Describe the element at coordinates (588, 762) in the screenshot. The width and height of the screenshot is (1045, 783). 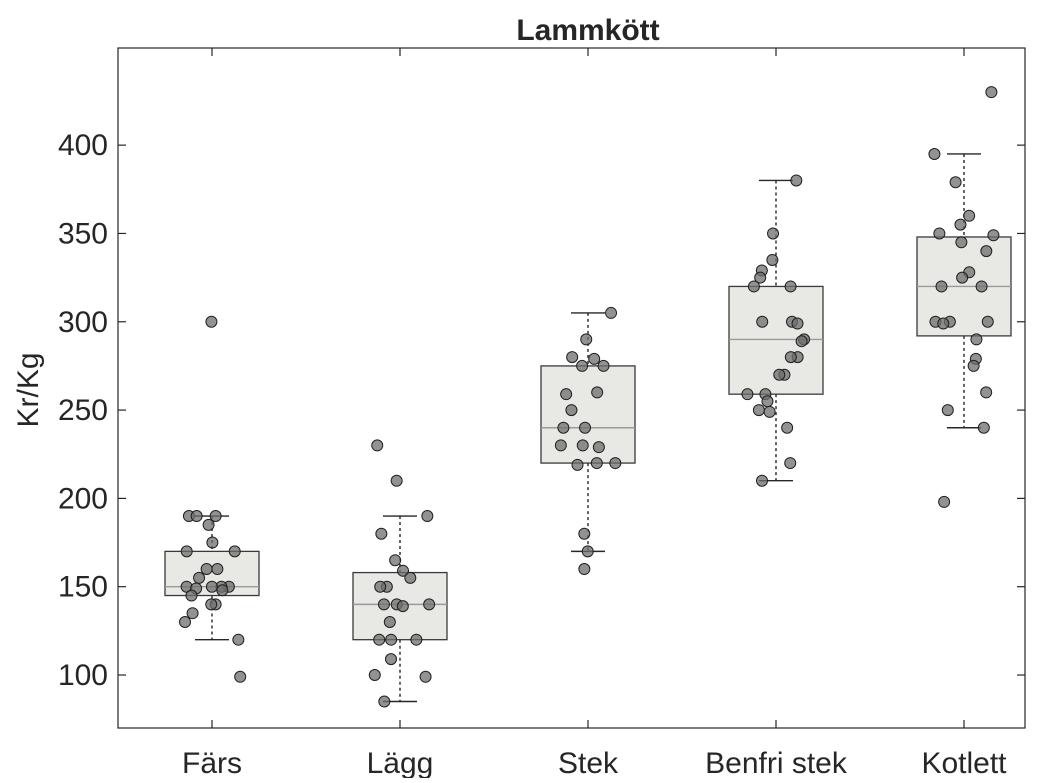
I see `x-tick-label: Stek` at that location.